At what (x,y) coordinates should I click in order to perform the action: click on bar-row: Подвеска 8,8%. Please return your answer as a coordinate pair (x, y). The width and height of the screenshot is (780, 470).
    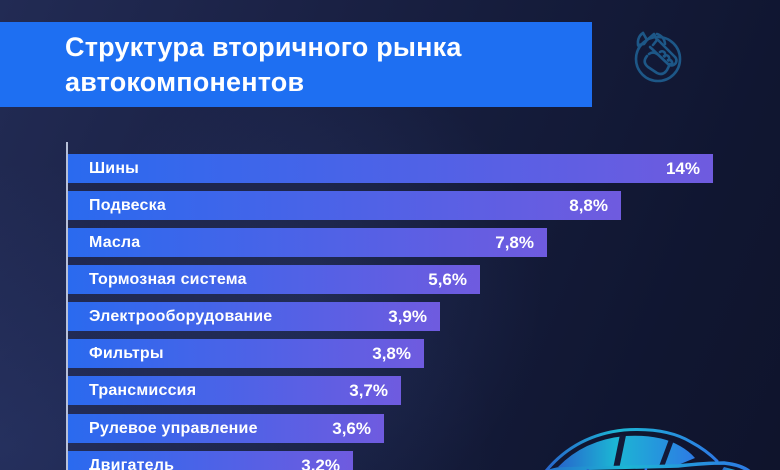
    Looking at the image, I should click on (344, 205).